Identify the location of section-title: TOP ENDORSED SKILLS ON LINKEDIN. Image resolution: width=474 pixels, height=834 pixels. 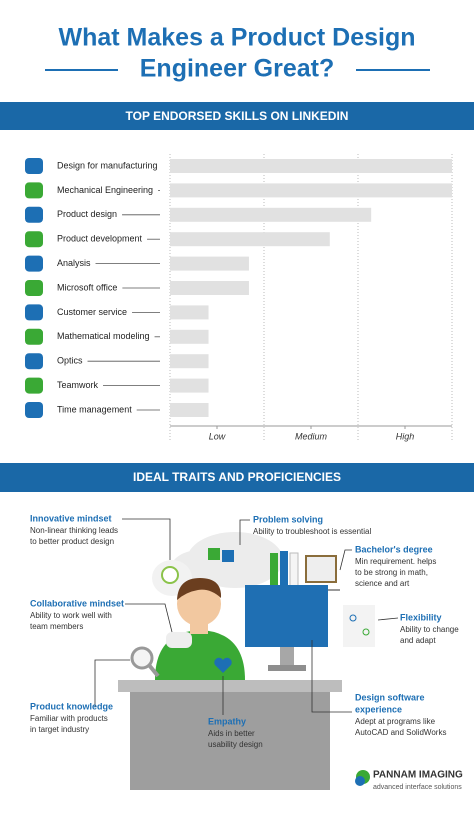
(237, 116).